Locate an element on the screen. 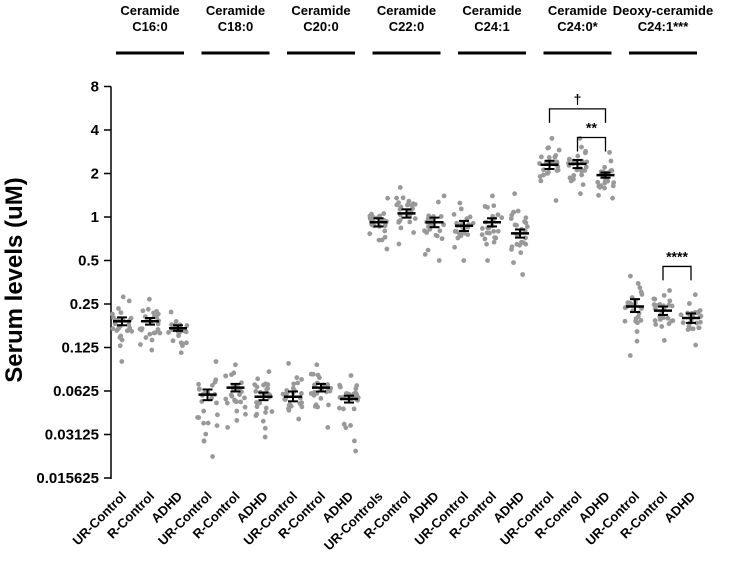 The width and height of the screenshot is (737, 561). y-tick-label: 8 is located at coordinates (95, 87).